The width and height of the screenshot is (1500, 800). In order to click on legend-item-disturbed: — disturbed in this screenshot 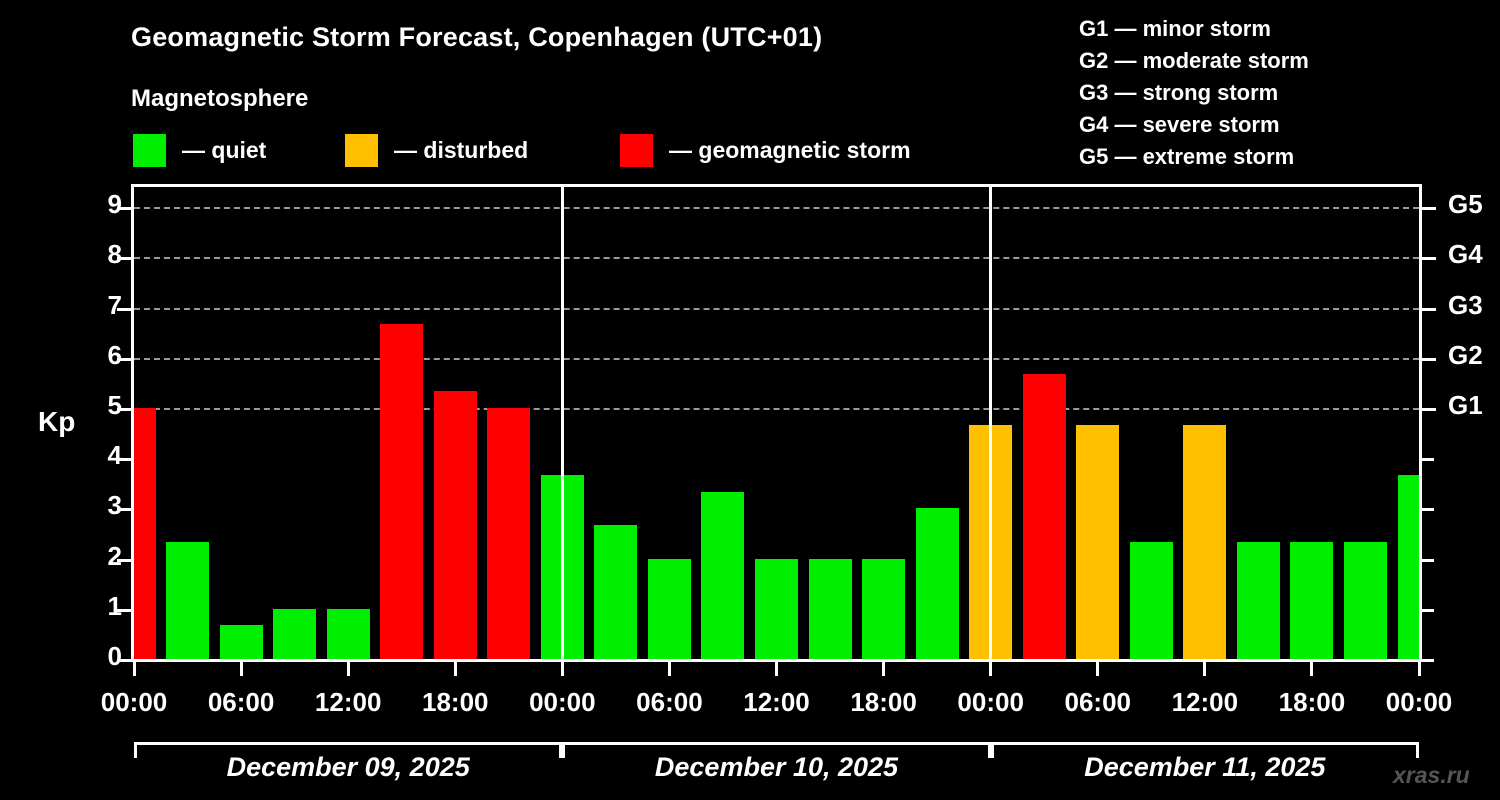, I will do `click(436, 150)`.